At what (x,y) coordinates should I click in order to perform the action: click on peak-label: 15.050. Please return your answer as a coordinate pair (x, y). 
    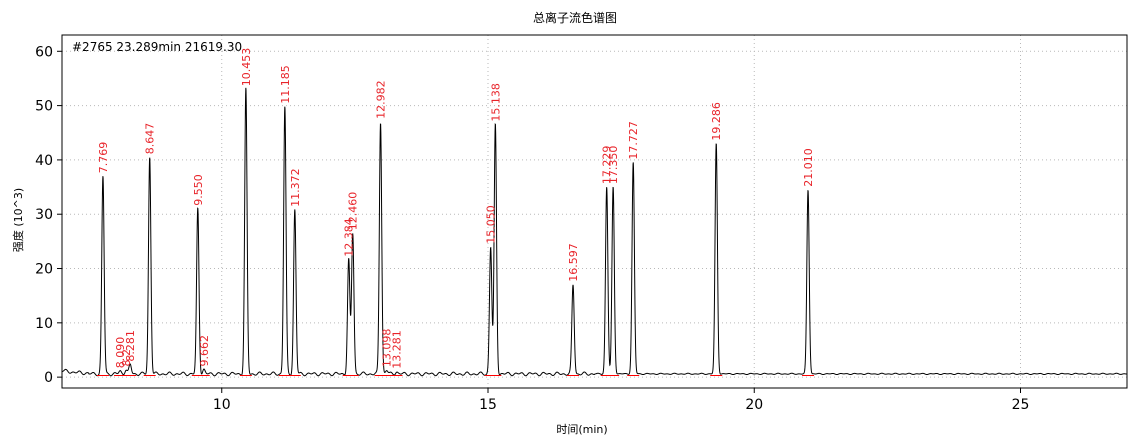
    Looking at the image, I should click on (491, 224).